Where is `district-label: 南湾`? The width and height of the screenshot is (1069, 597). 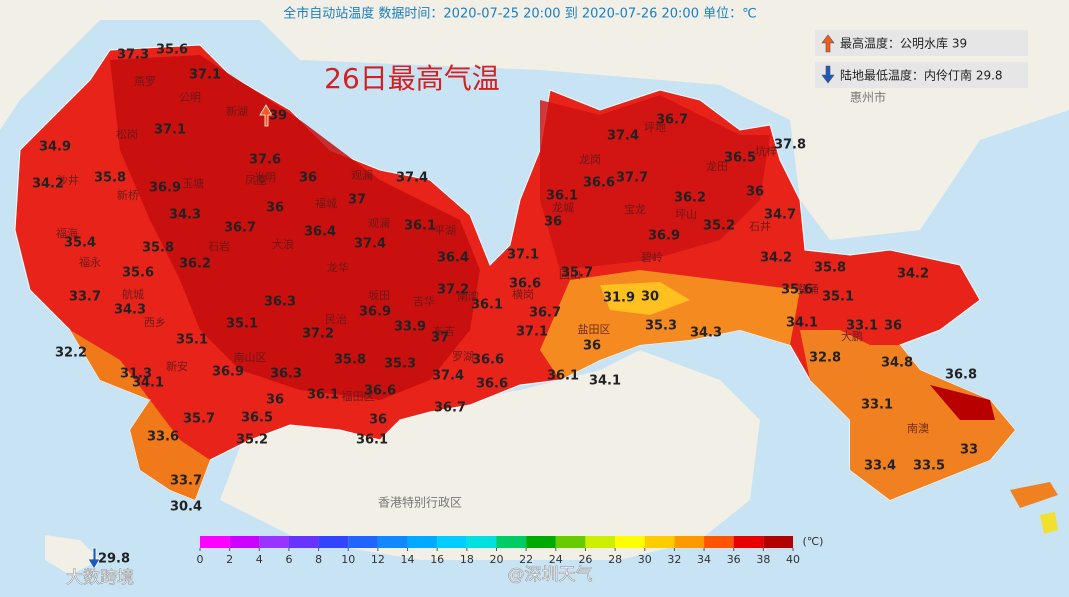
district-label: 南湾 is located at coordinates (468, 296).